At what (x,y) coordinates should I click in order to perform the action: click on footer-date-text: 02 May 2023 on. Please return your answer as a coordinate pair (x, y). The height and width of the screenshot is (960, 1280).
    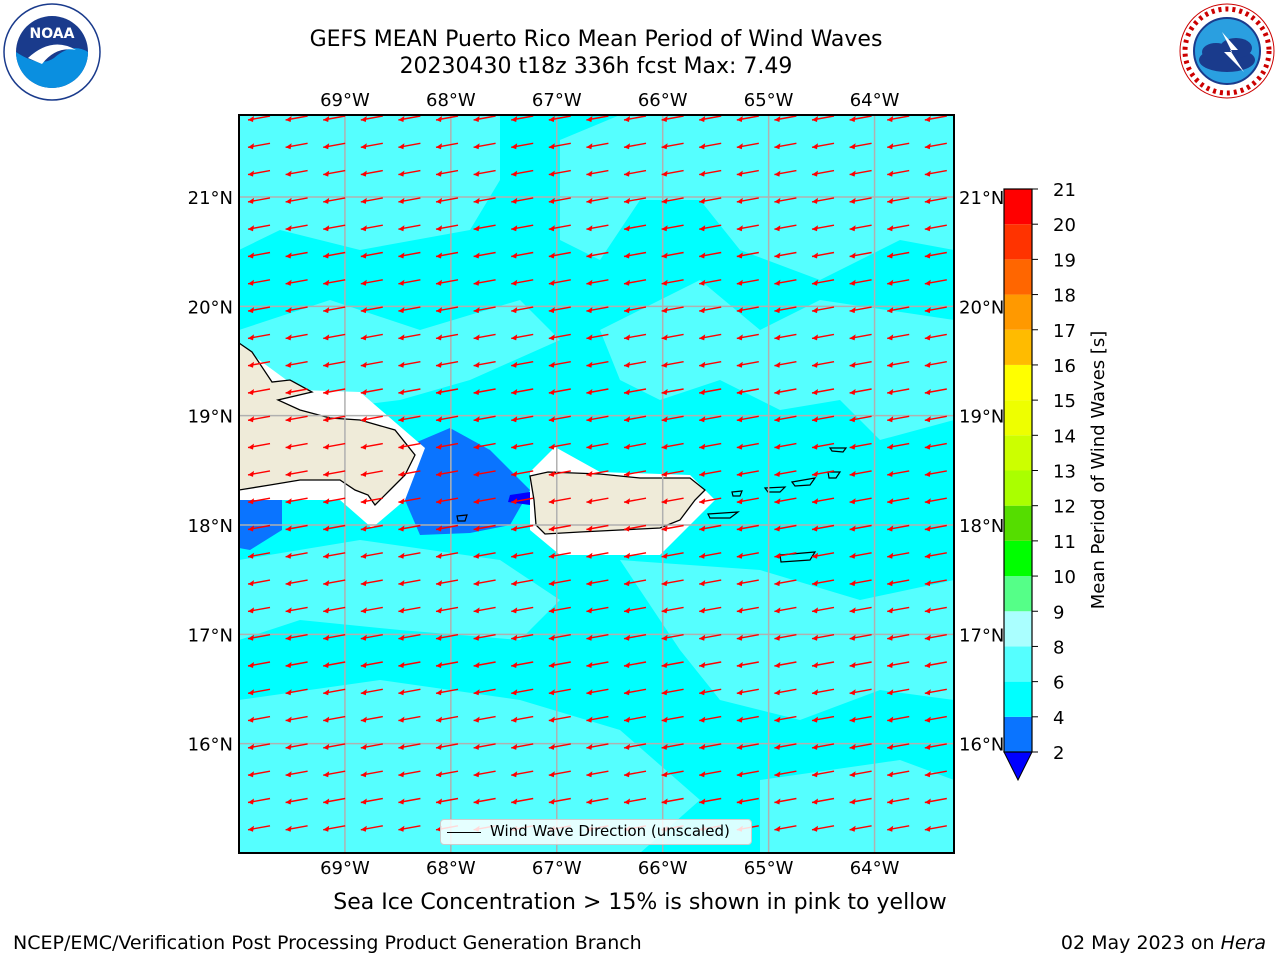
    Looking at the image, I should click on (1140, 943).